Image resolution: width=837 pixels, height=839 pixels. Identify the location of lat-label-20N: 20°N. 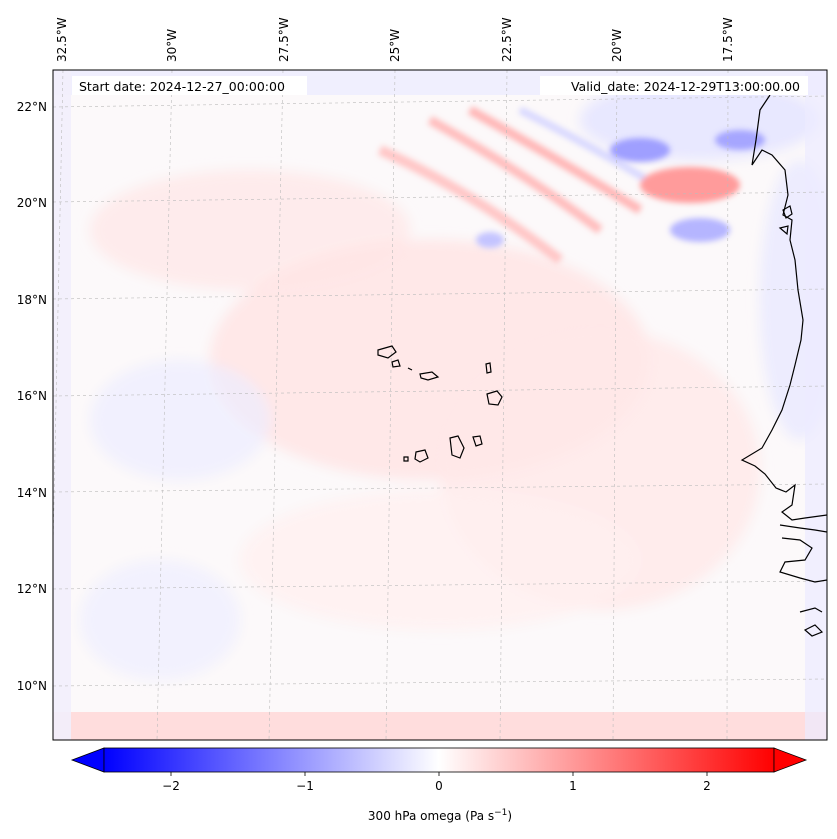
(32, 203).